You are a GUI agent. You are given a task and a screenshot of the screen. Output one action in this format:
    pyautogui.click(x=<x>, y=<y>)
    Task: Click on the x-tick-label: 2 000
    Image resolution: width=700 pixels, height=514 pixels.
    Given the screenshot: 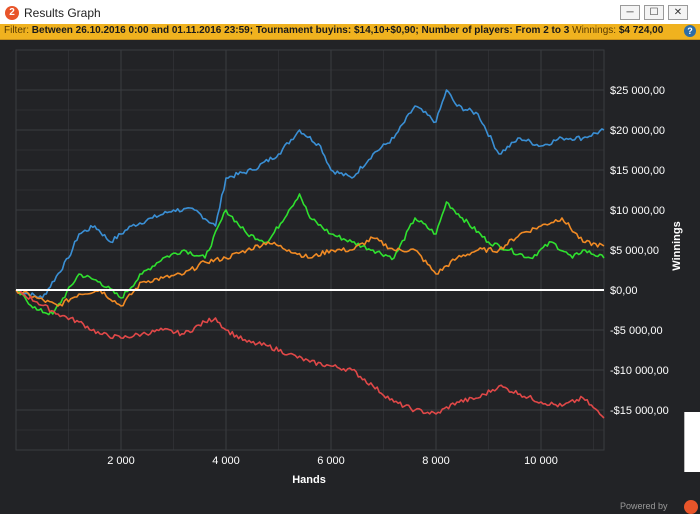 What is the action you would take?
    pyautogui.click(x=121, y=461)
    